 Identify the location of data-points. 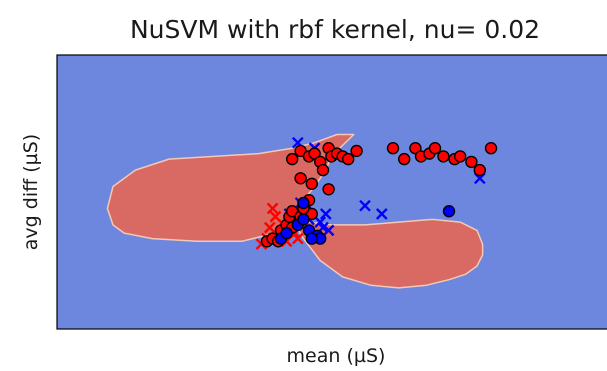
(376, 193).